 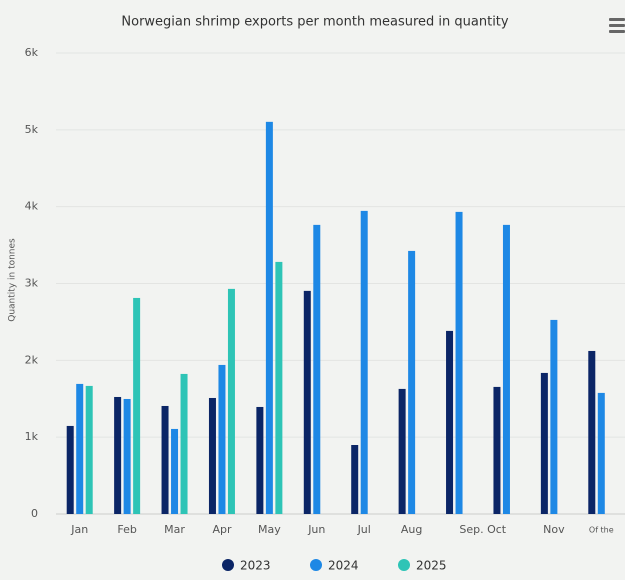 I want to click on menu-icon, so click(x=617, y=25).